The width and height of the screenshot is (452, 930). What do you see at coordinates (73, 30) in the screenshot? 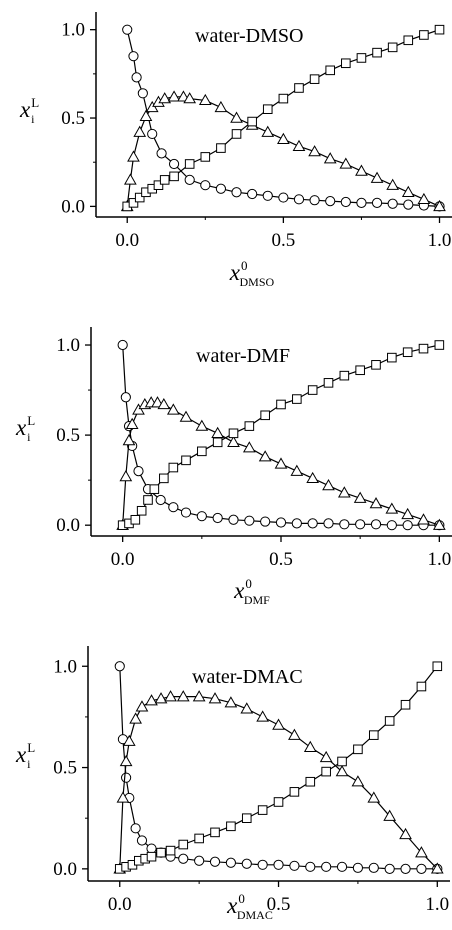
I see `y-tick-label: 1.0` at bounding box center [73, 30].